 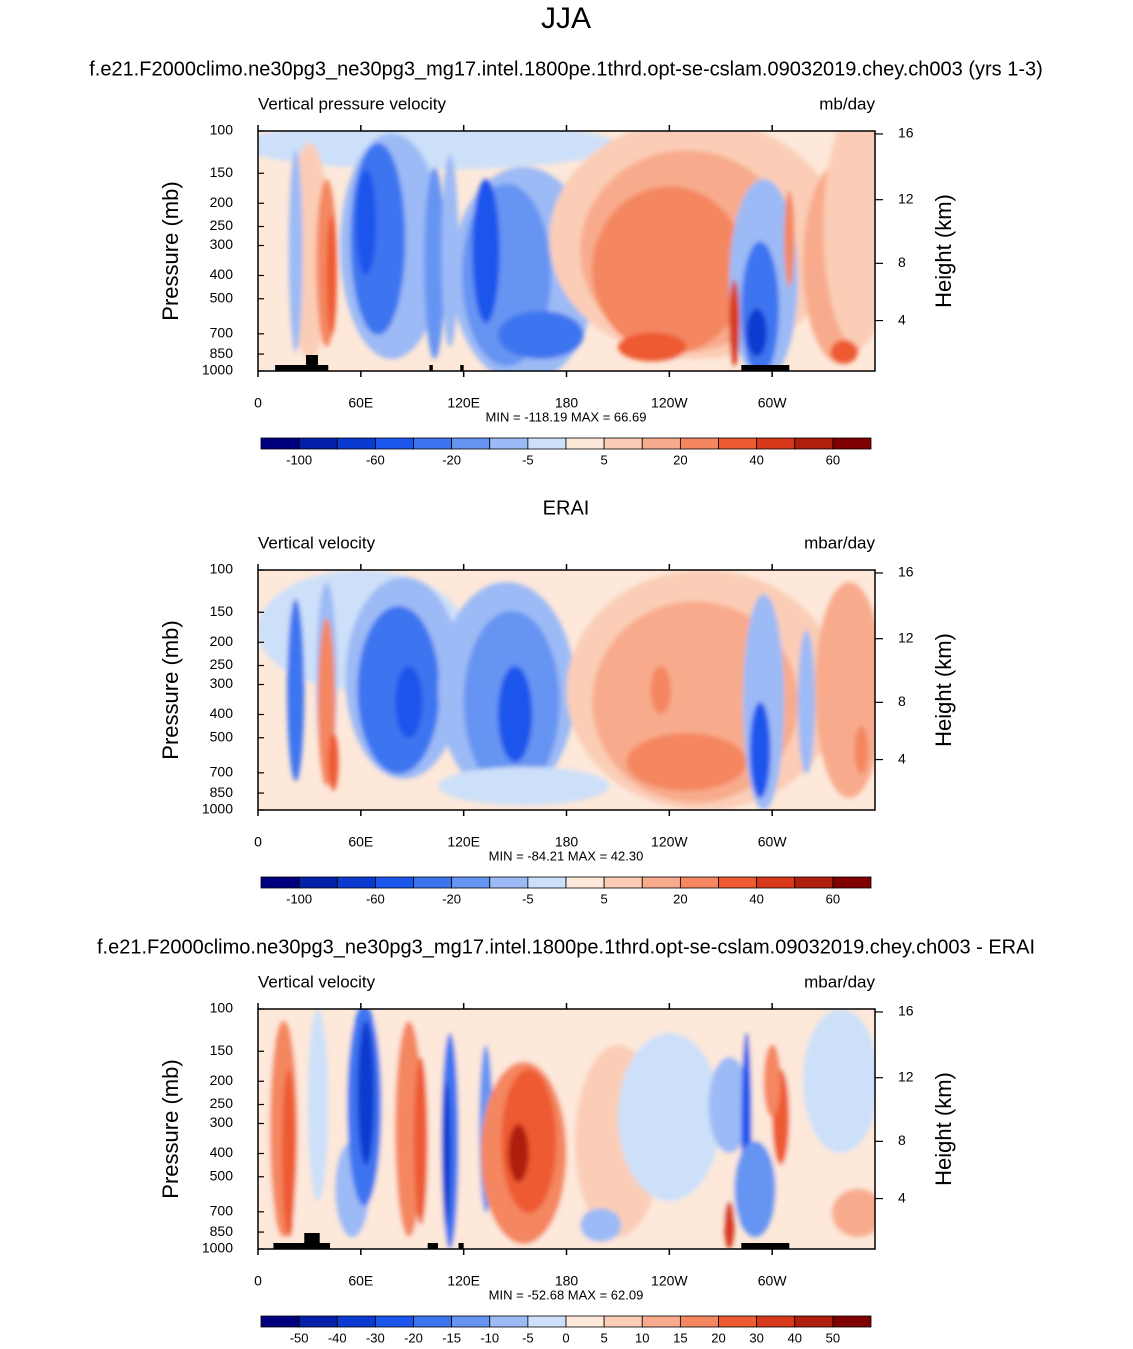 What do you see at coordinates (337, 1337) in the screenshot?
I see `colorbar-label: -40` at bounding box center [337, 1337].